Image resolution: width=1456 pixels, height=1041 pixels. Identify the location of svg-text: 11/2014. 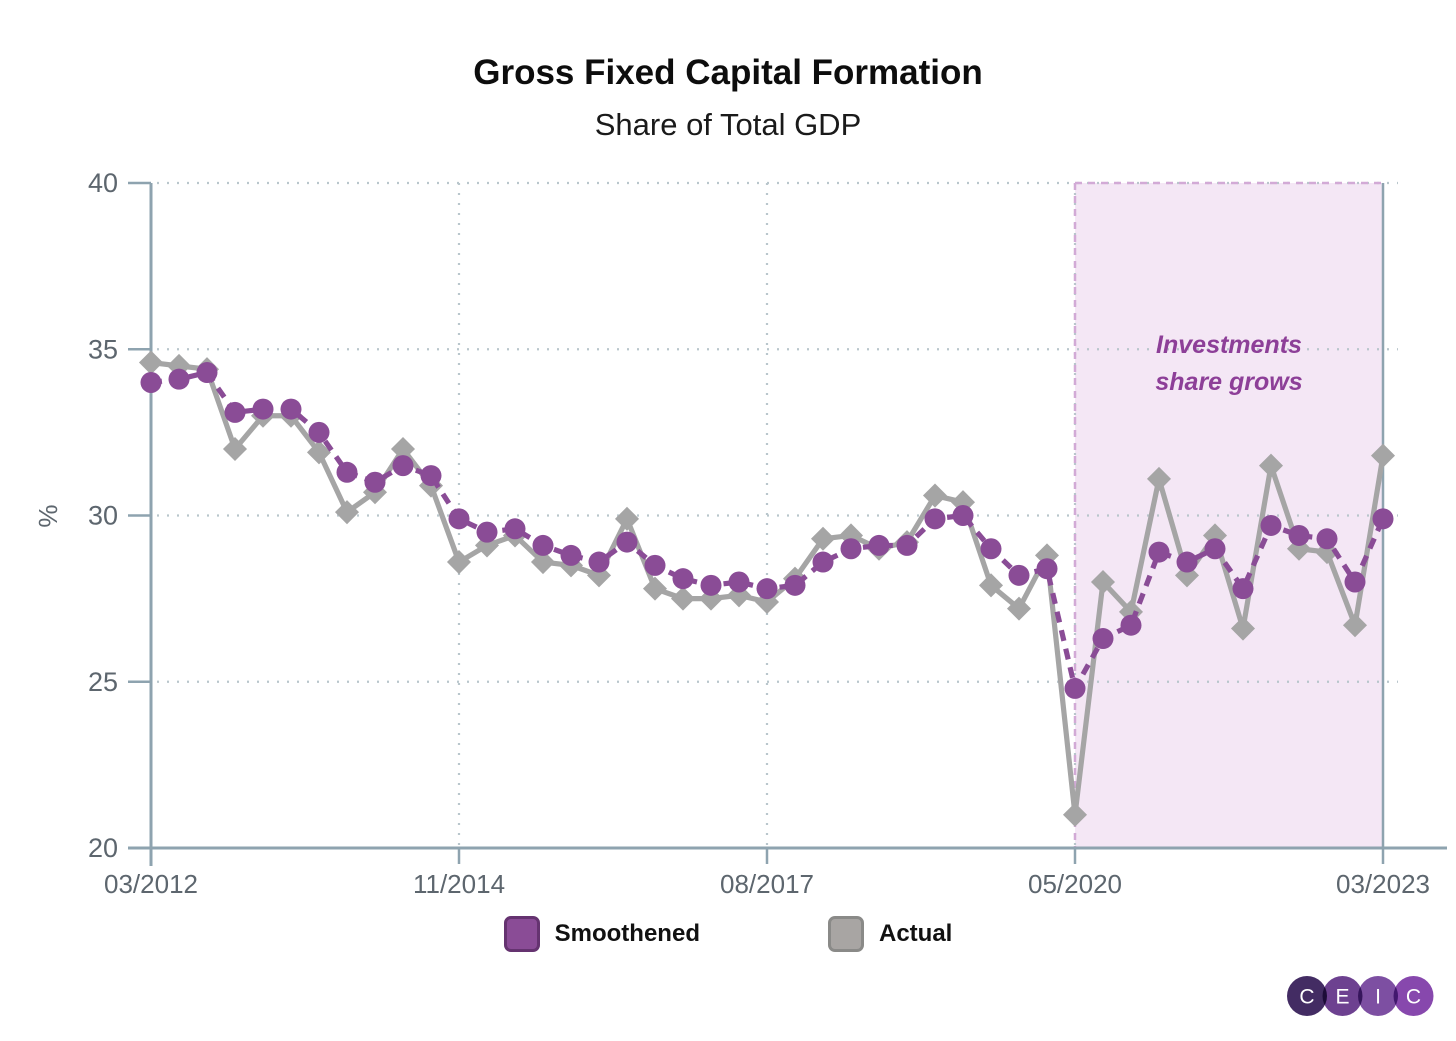
(459, 884).